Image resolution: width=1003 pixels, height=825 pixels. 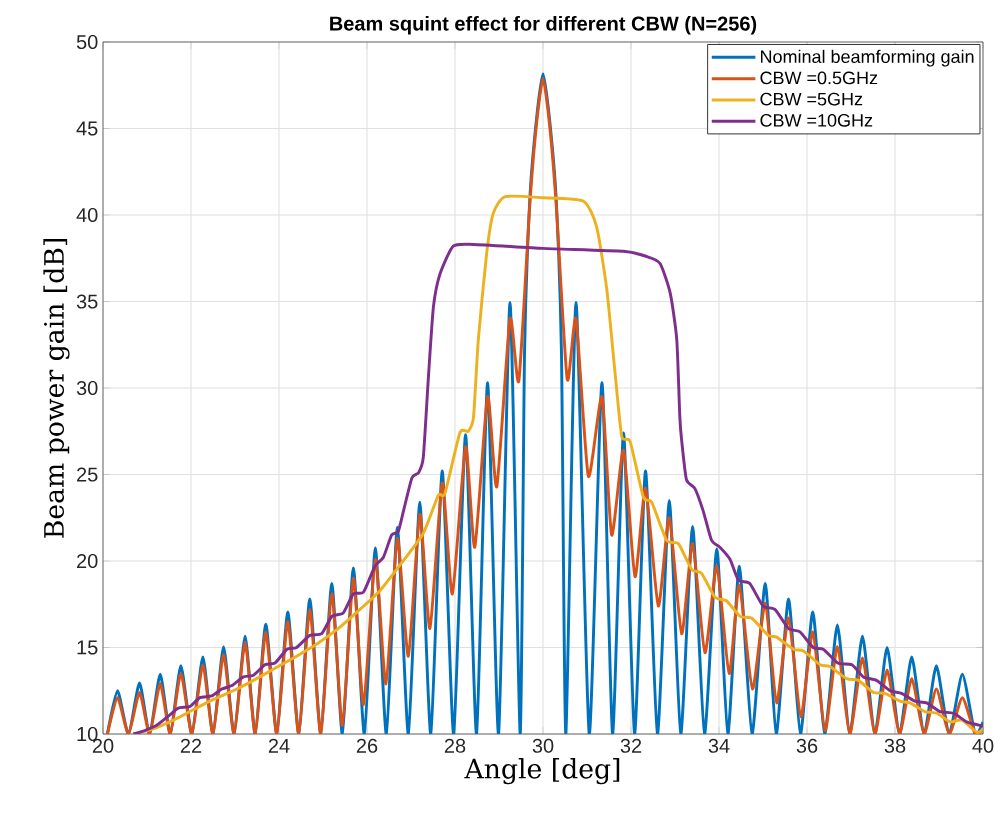 What do you see at coordinates (279, 745) in the screenshot?
I see `x-tick-label: 24` at bounding box center [279, 745].